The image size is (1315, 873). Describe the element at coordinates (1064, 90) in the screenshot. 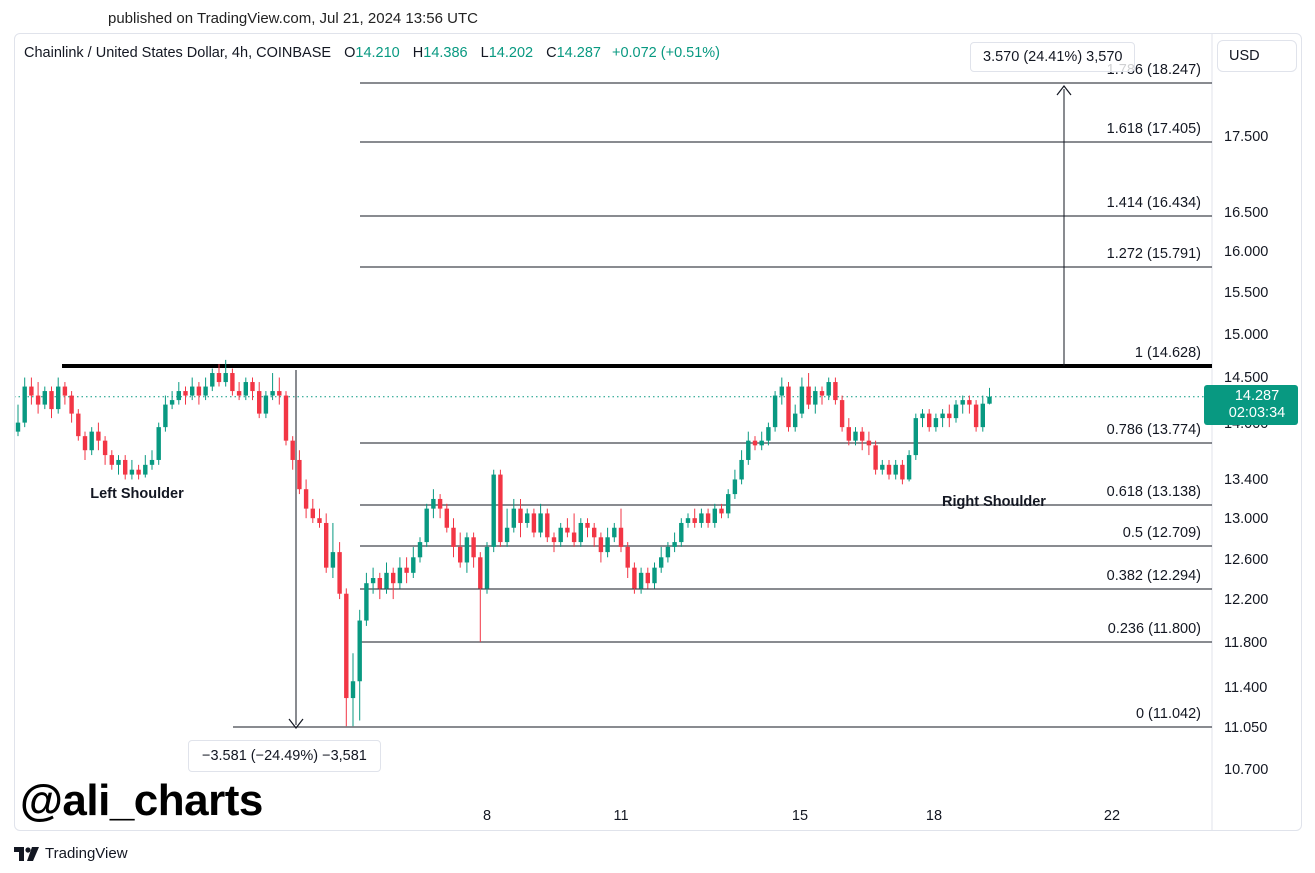

I see `arrowhead-up` at that location.